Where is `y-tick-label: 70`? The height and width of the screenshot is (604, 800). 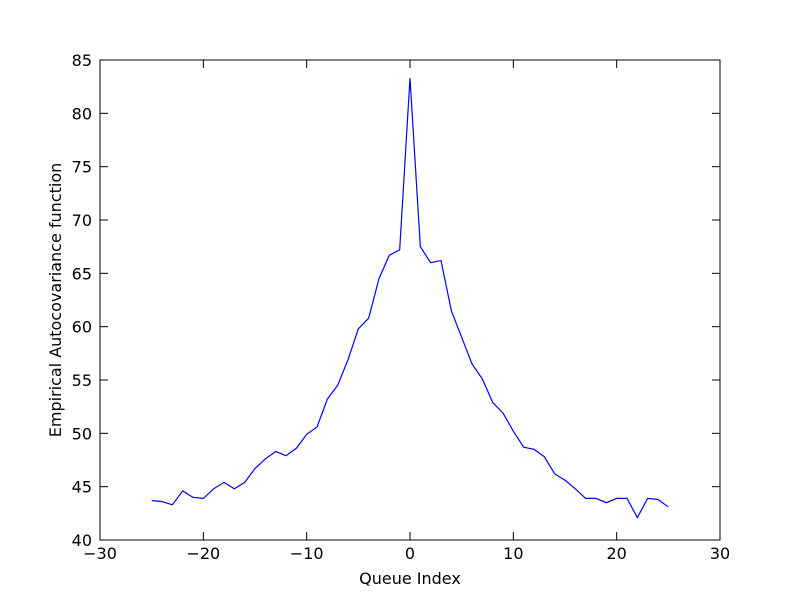
y-tick-label: 70 is located at coordinates (82, 220).